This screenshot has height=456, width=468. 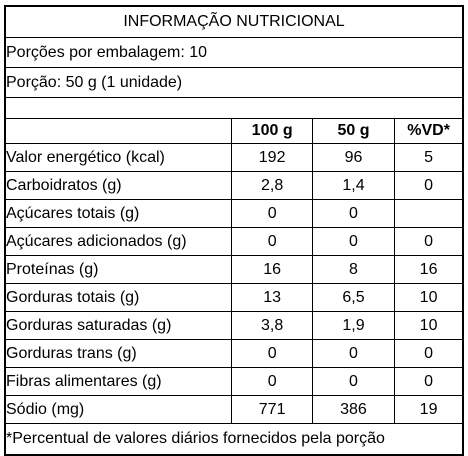 I want to click on per100-column-header: 100 g, so click(x=272, y=131).